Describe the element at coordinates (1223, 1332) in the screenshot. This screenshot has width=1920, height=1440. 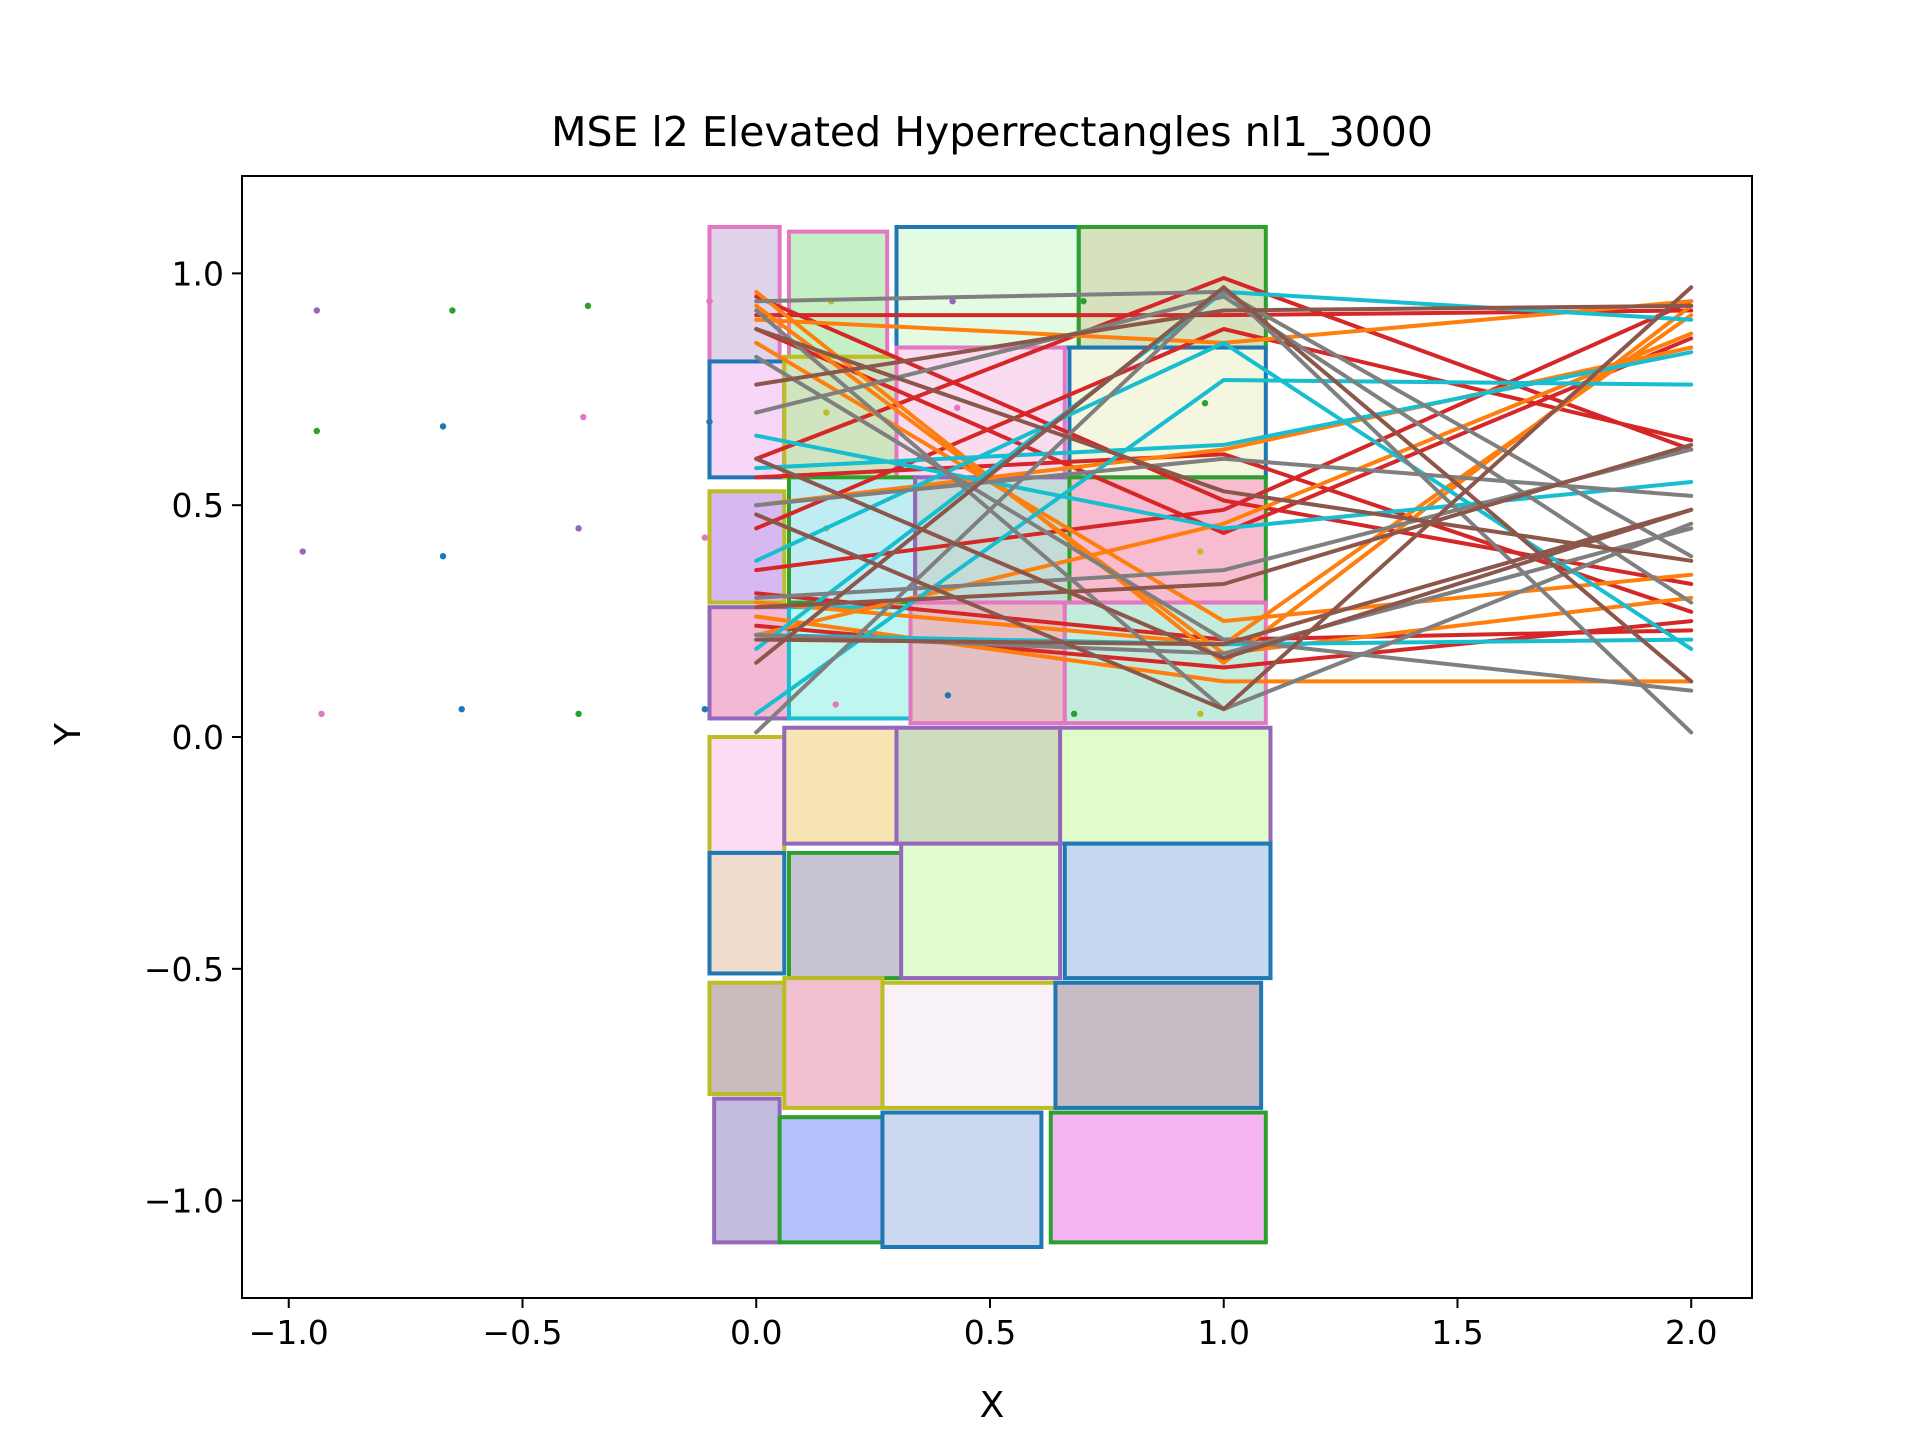
I see `x-tick-label-4: 1.0` at that location.